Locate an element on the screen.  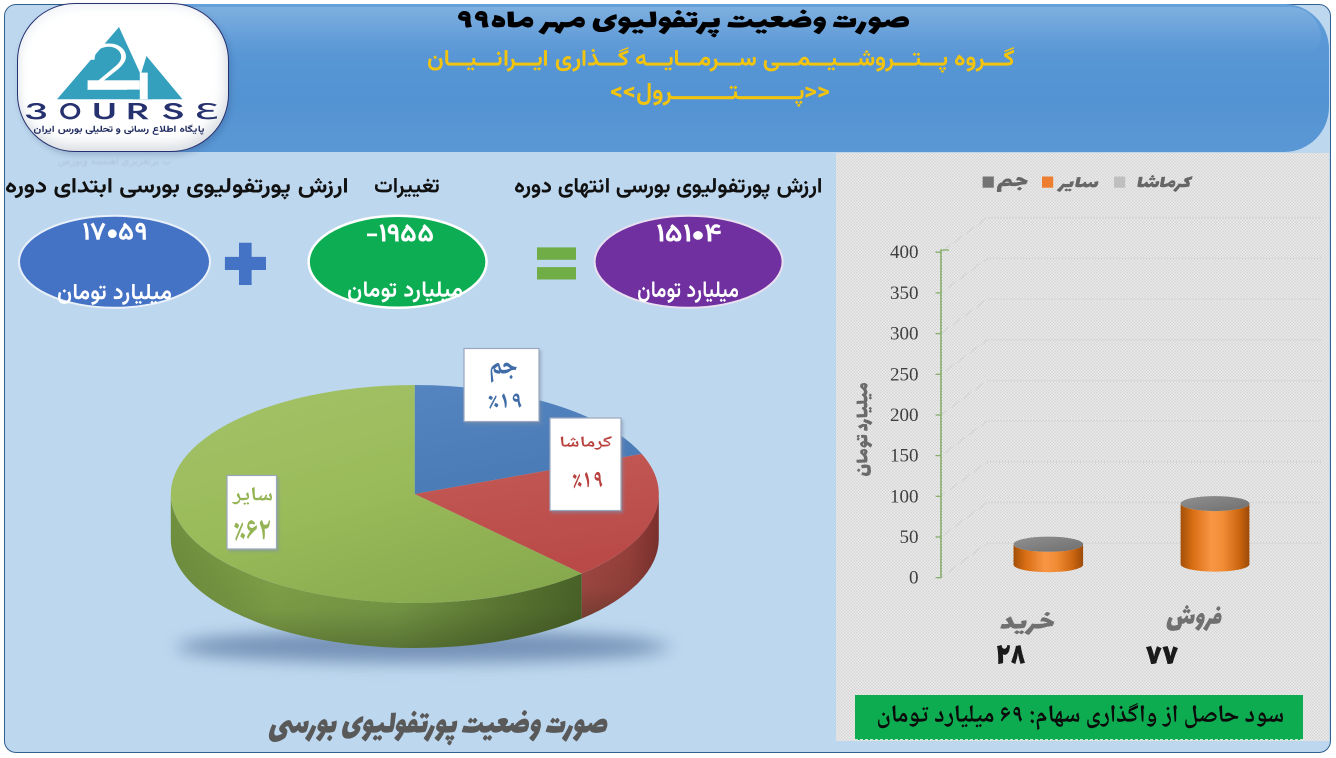
svg-text: 200 is located at coordinates (904, 415).